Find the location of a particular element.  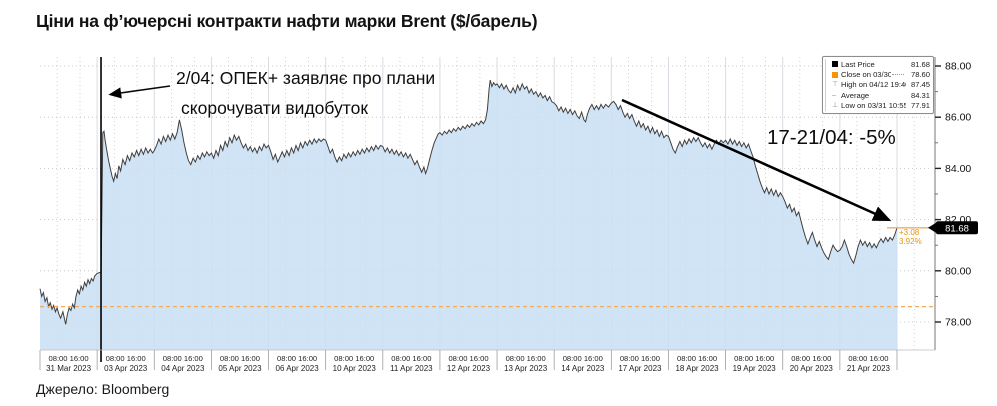

average-marker-icon: – is located at coordinates (834, 95).